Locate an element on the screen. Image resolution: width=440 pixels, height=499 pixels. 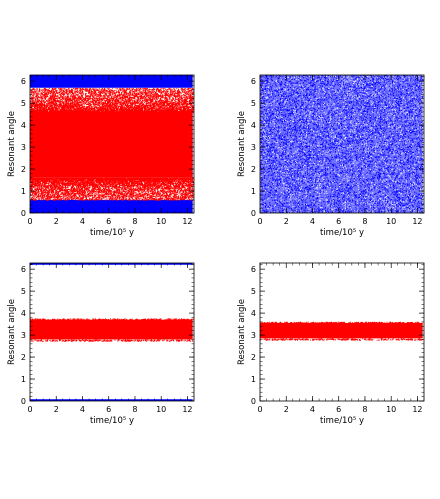
scatter-core is located at coordinates (111, 144).